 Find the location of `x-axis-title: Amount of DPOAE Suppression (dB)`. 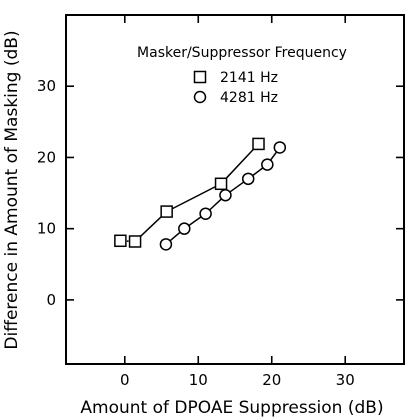

x-axis-title: Amount of DPOAE Suppression (dB) is located at coordinates (231, 408).